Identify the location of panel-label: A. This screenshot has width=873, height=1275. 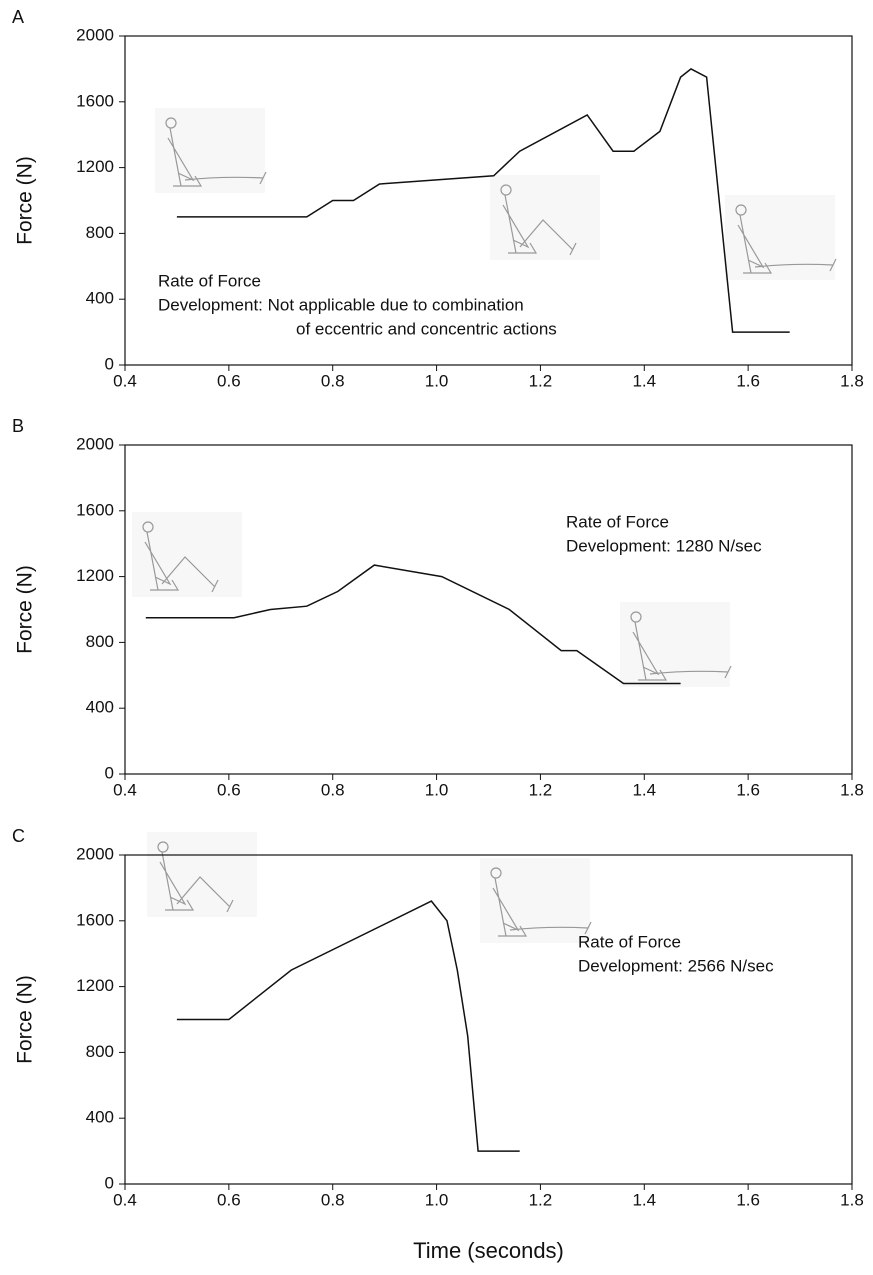
(18, 17).